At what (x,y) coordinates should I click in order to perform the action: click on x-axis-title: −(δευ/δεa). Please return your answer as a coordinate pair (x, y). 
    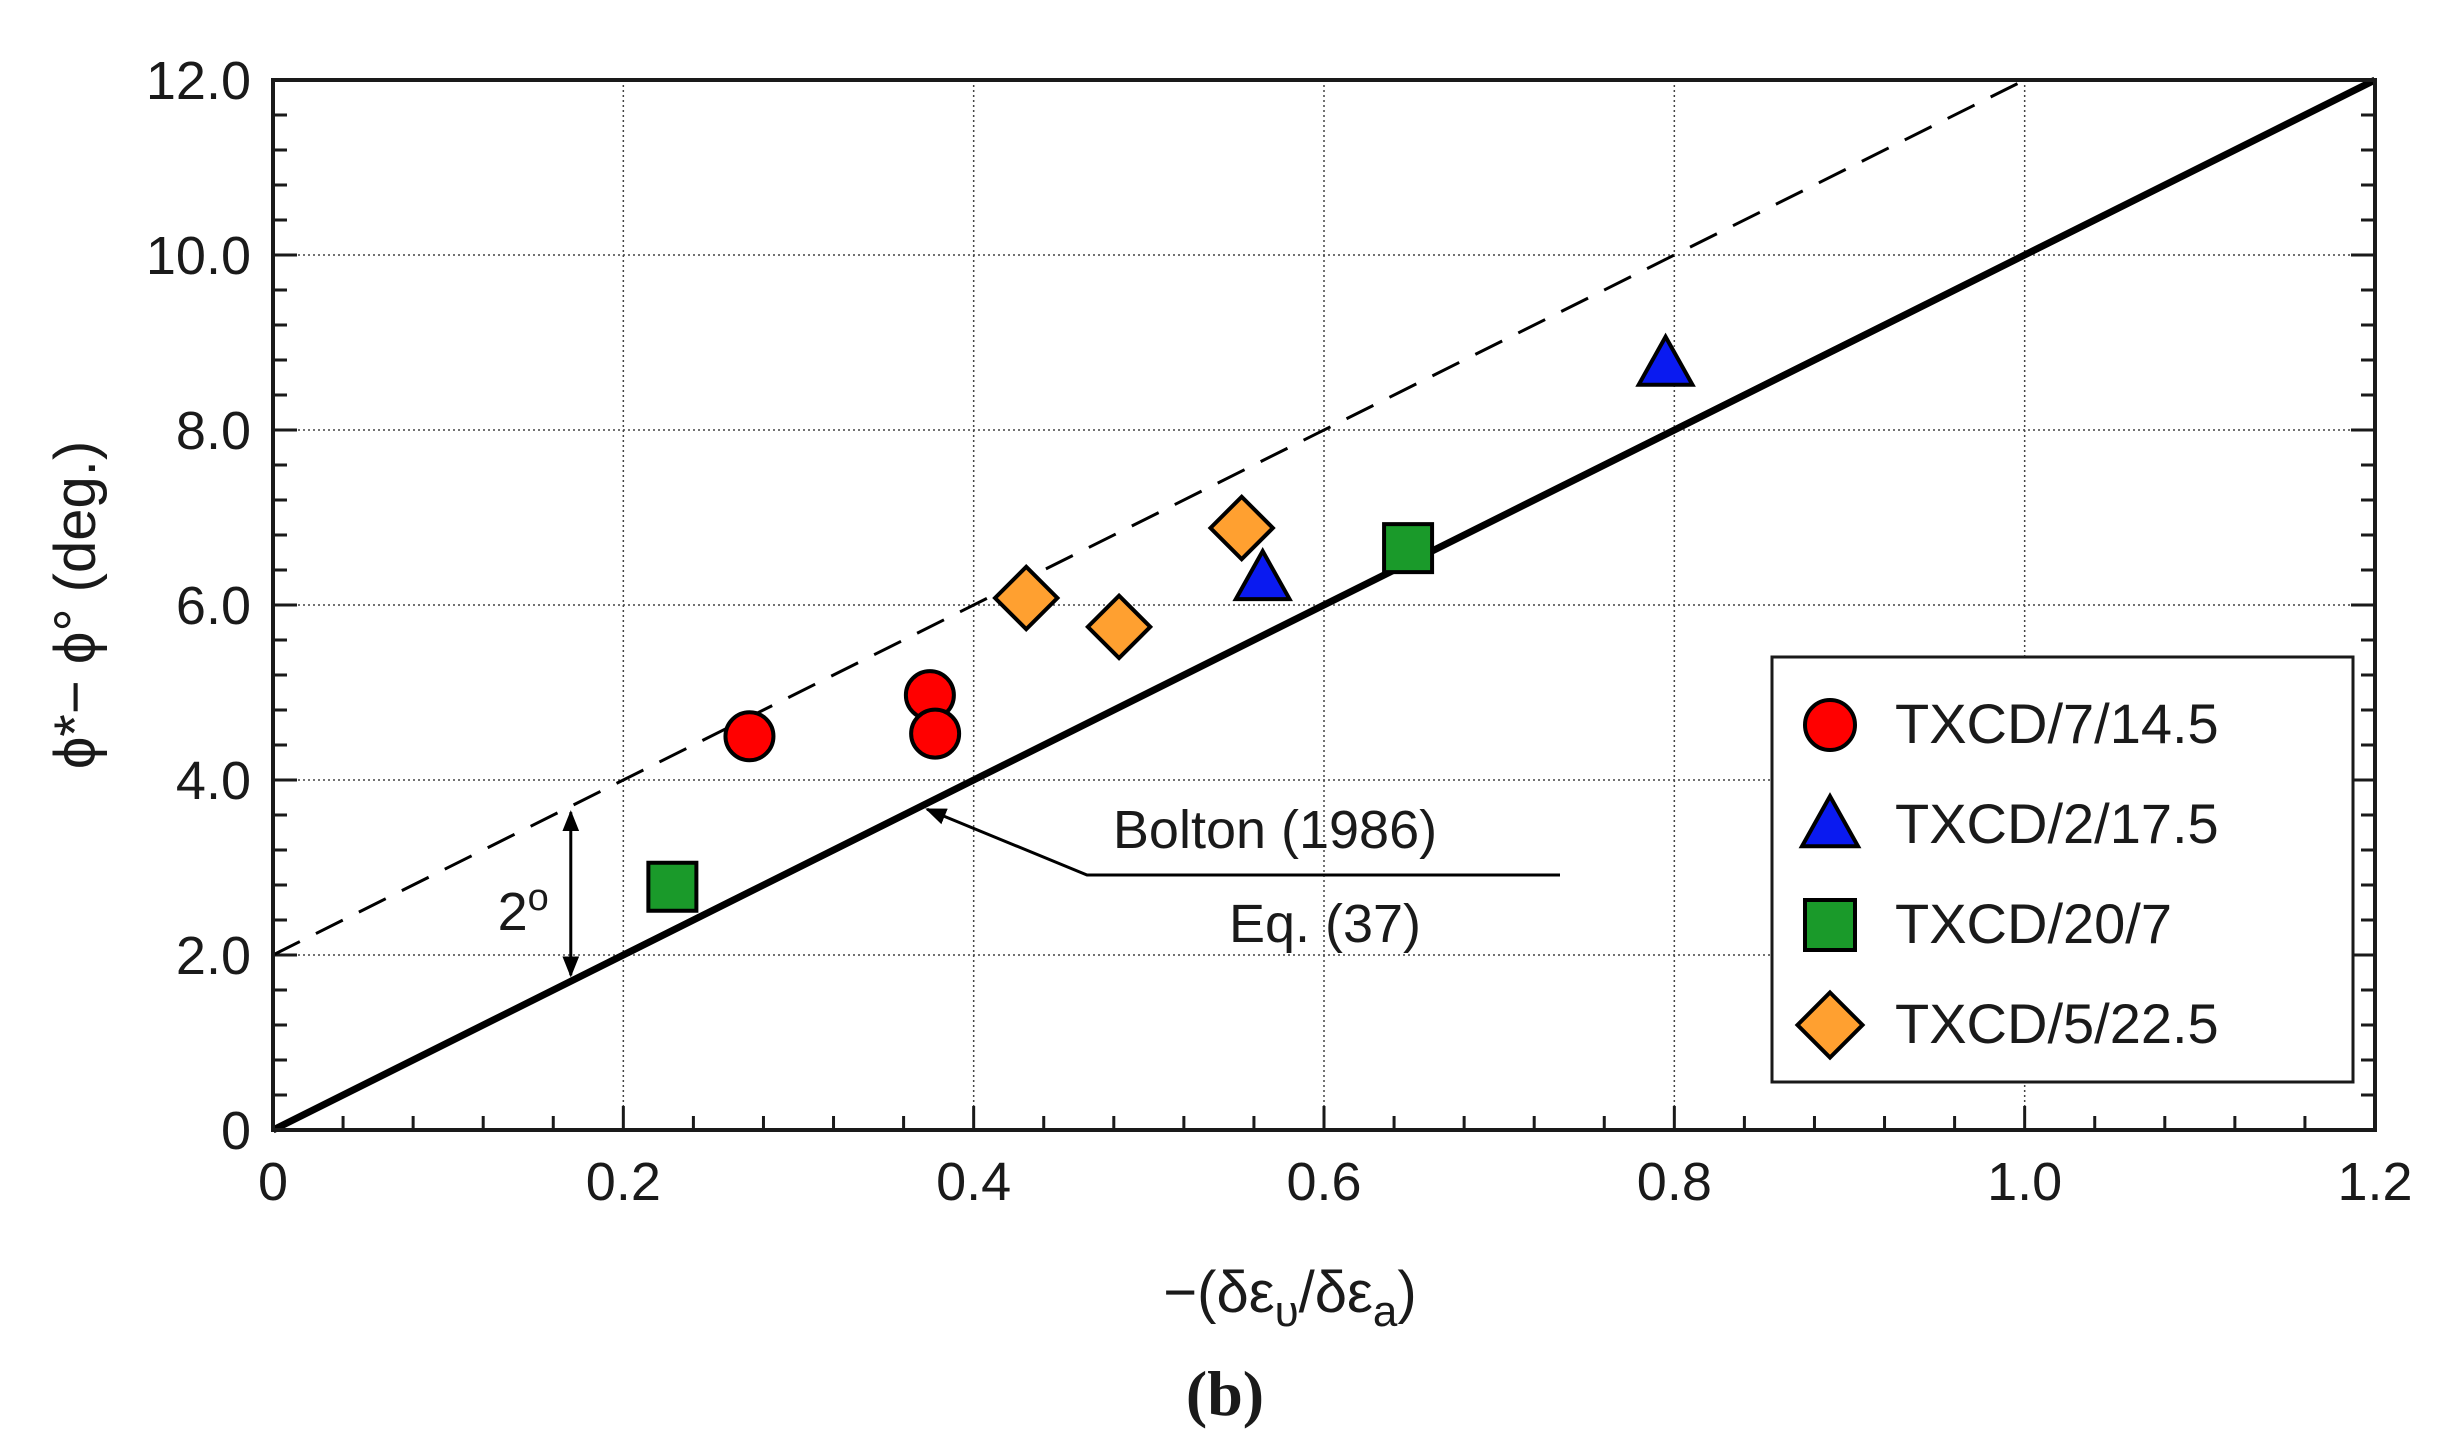
    Looking at the image, I should click on (1289, 1298).